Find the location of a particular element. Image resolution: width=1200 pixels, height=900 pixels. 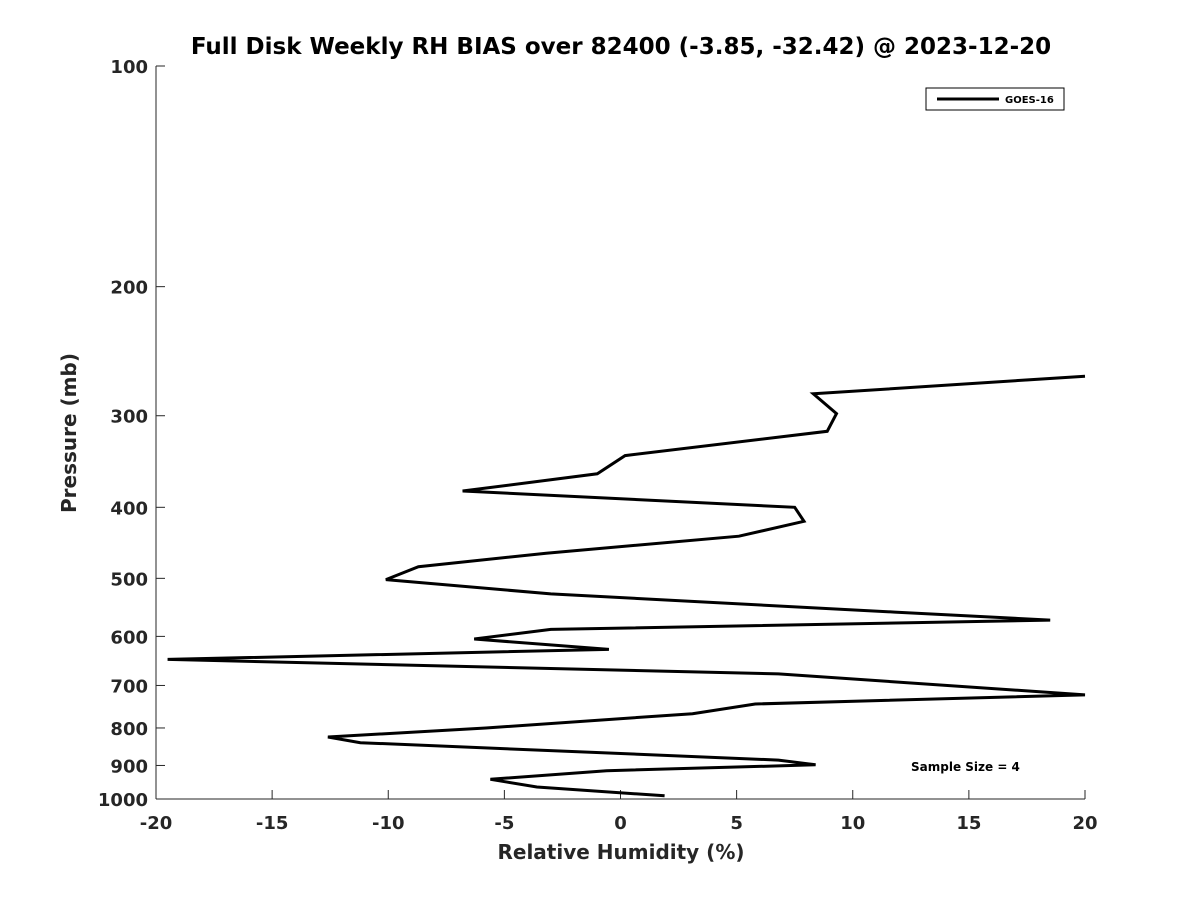

y-tick-label: 100 is located at coordinates (129, 67).